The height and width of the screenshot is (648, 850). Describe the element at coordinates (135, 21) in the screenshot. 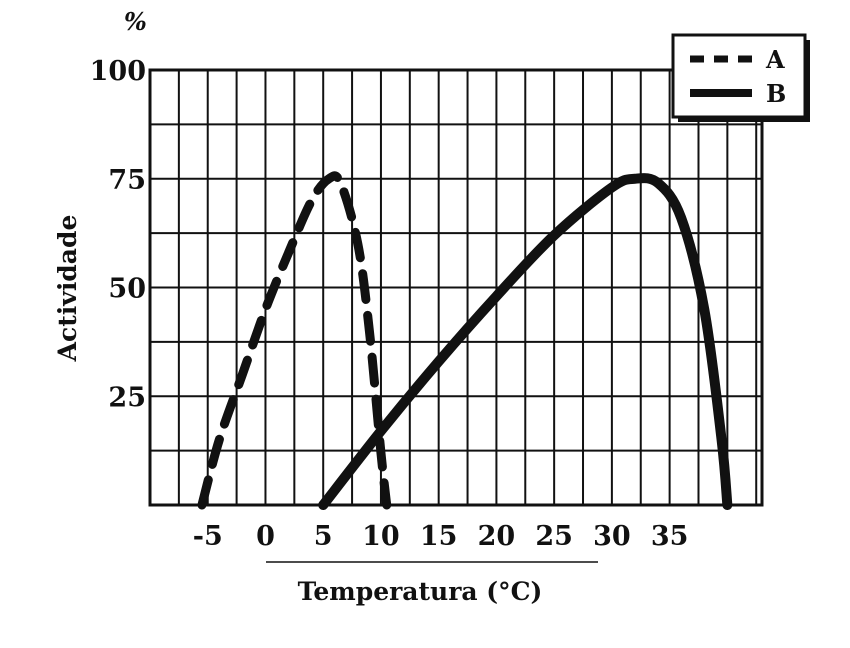

I see `y-unit-label: %` at that location.